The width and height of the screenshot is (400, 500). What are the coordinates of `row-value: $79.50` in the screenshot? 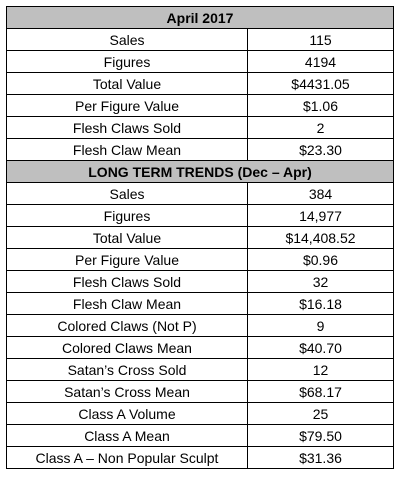 It's located at (320, 435).